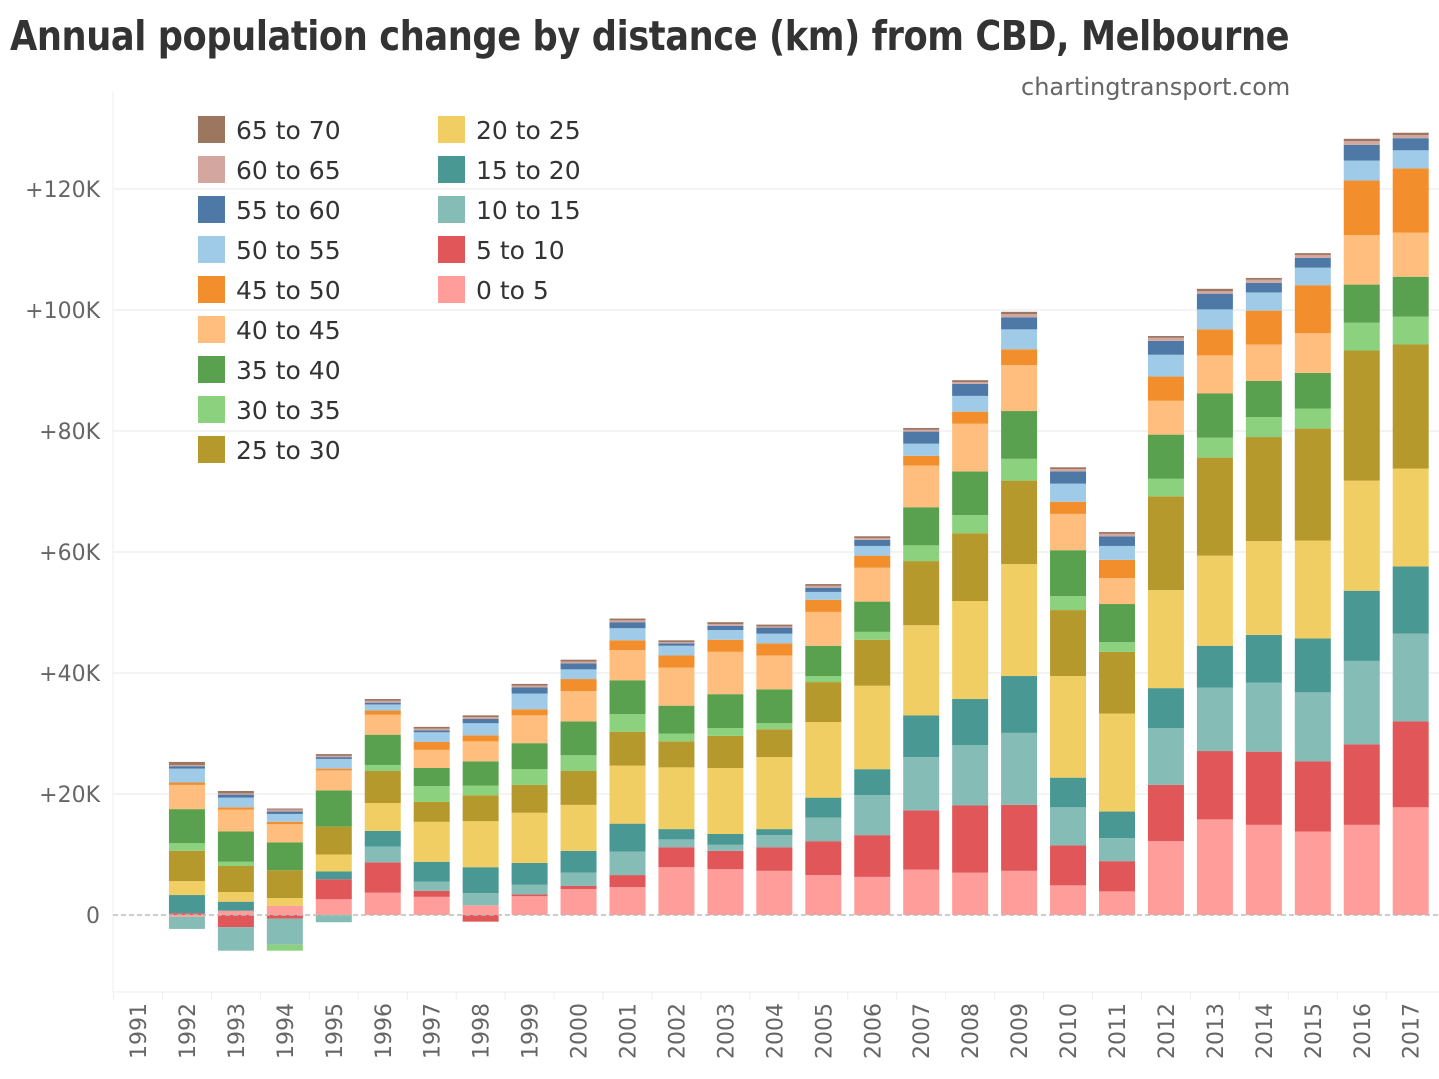 The image size is (1439, 1079). Describe the element at coordinates (775, 1031) in the screenshot. I see `x-tick-label: 2004` at that location.